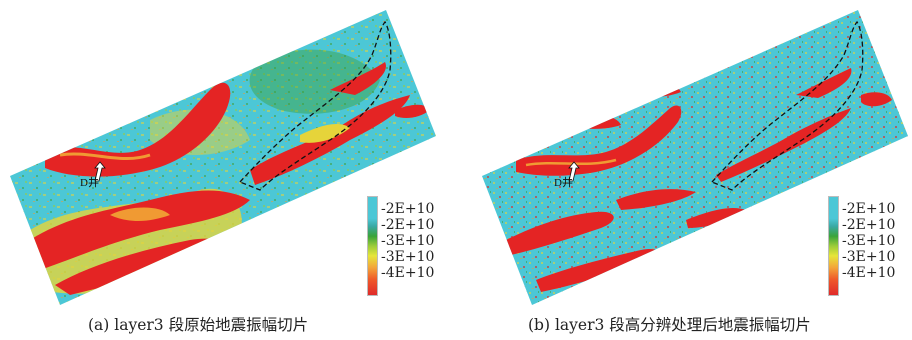 The width and height of the screenshot is (912, 340). What do you see at coordinates (833, 246) in the screenshot?
I see `legend-colorbar-b` at bounding box center [833, 246].